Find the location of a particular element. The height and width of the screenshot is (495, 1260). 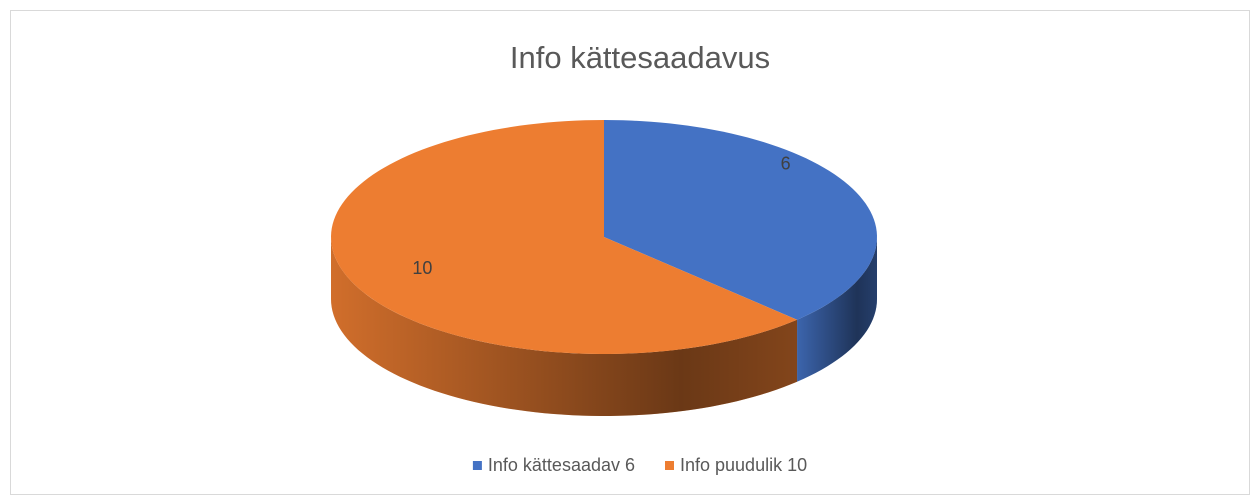

legend-label: Info kättesaadav 6 is located at coordinates (561, 465).